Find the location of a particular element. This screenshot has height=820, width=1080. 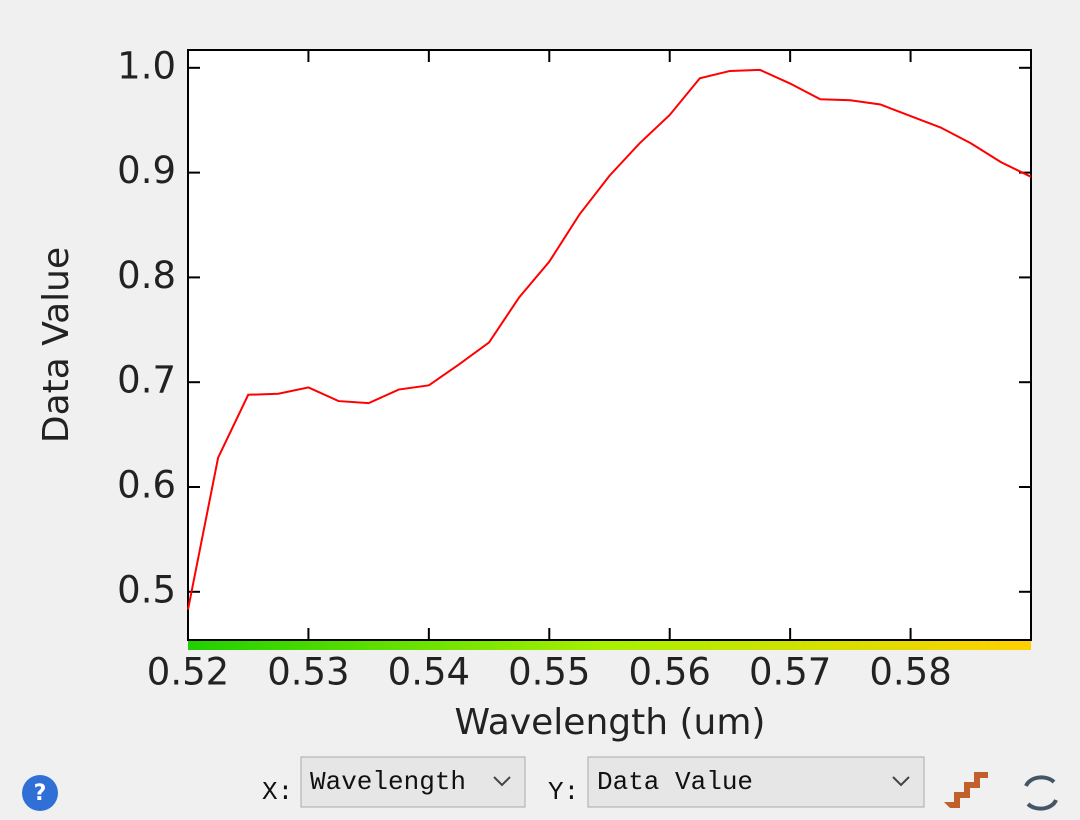

y-tick-label: 1.0 is located at coordinates (146, 65).